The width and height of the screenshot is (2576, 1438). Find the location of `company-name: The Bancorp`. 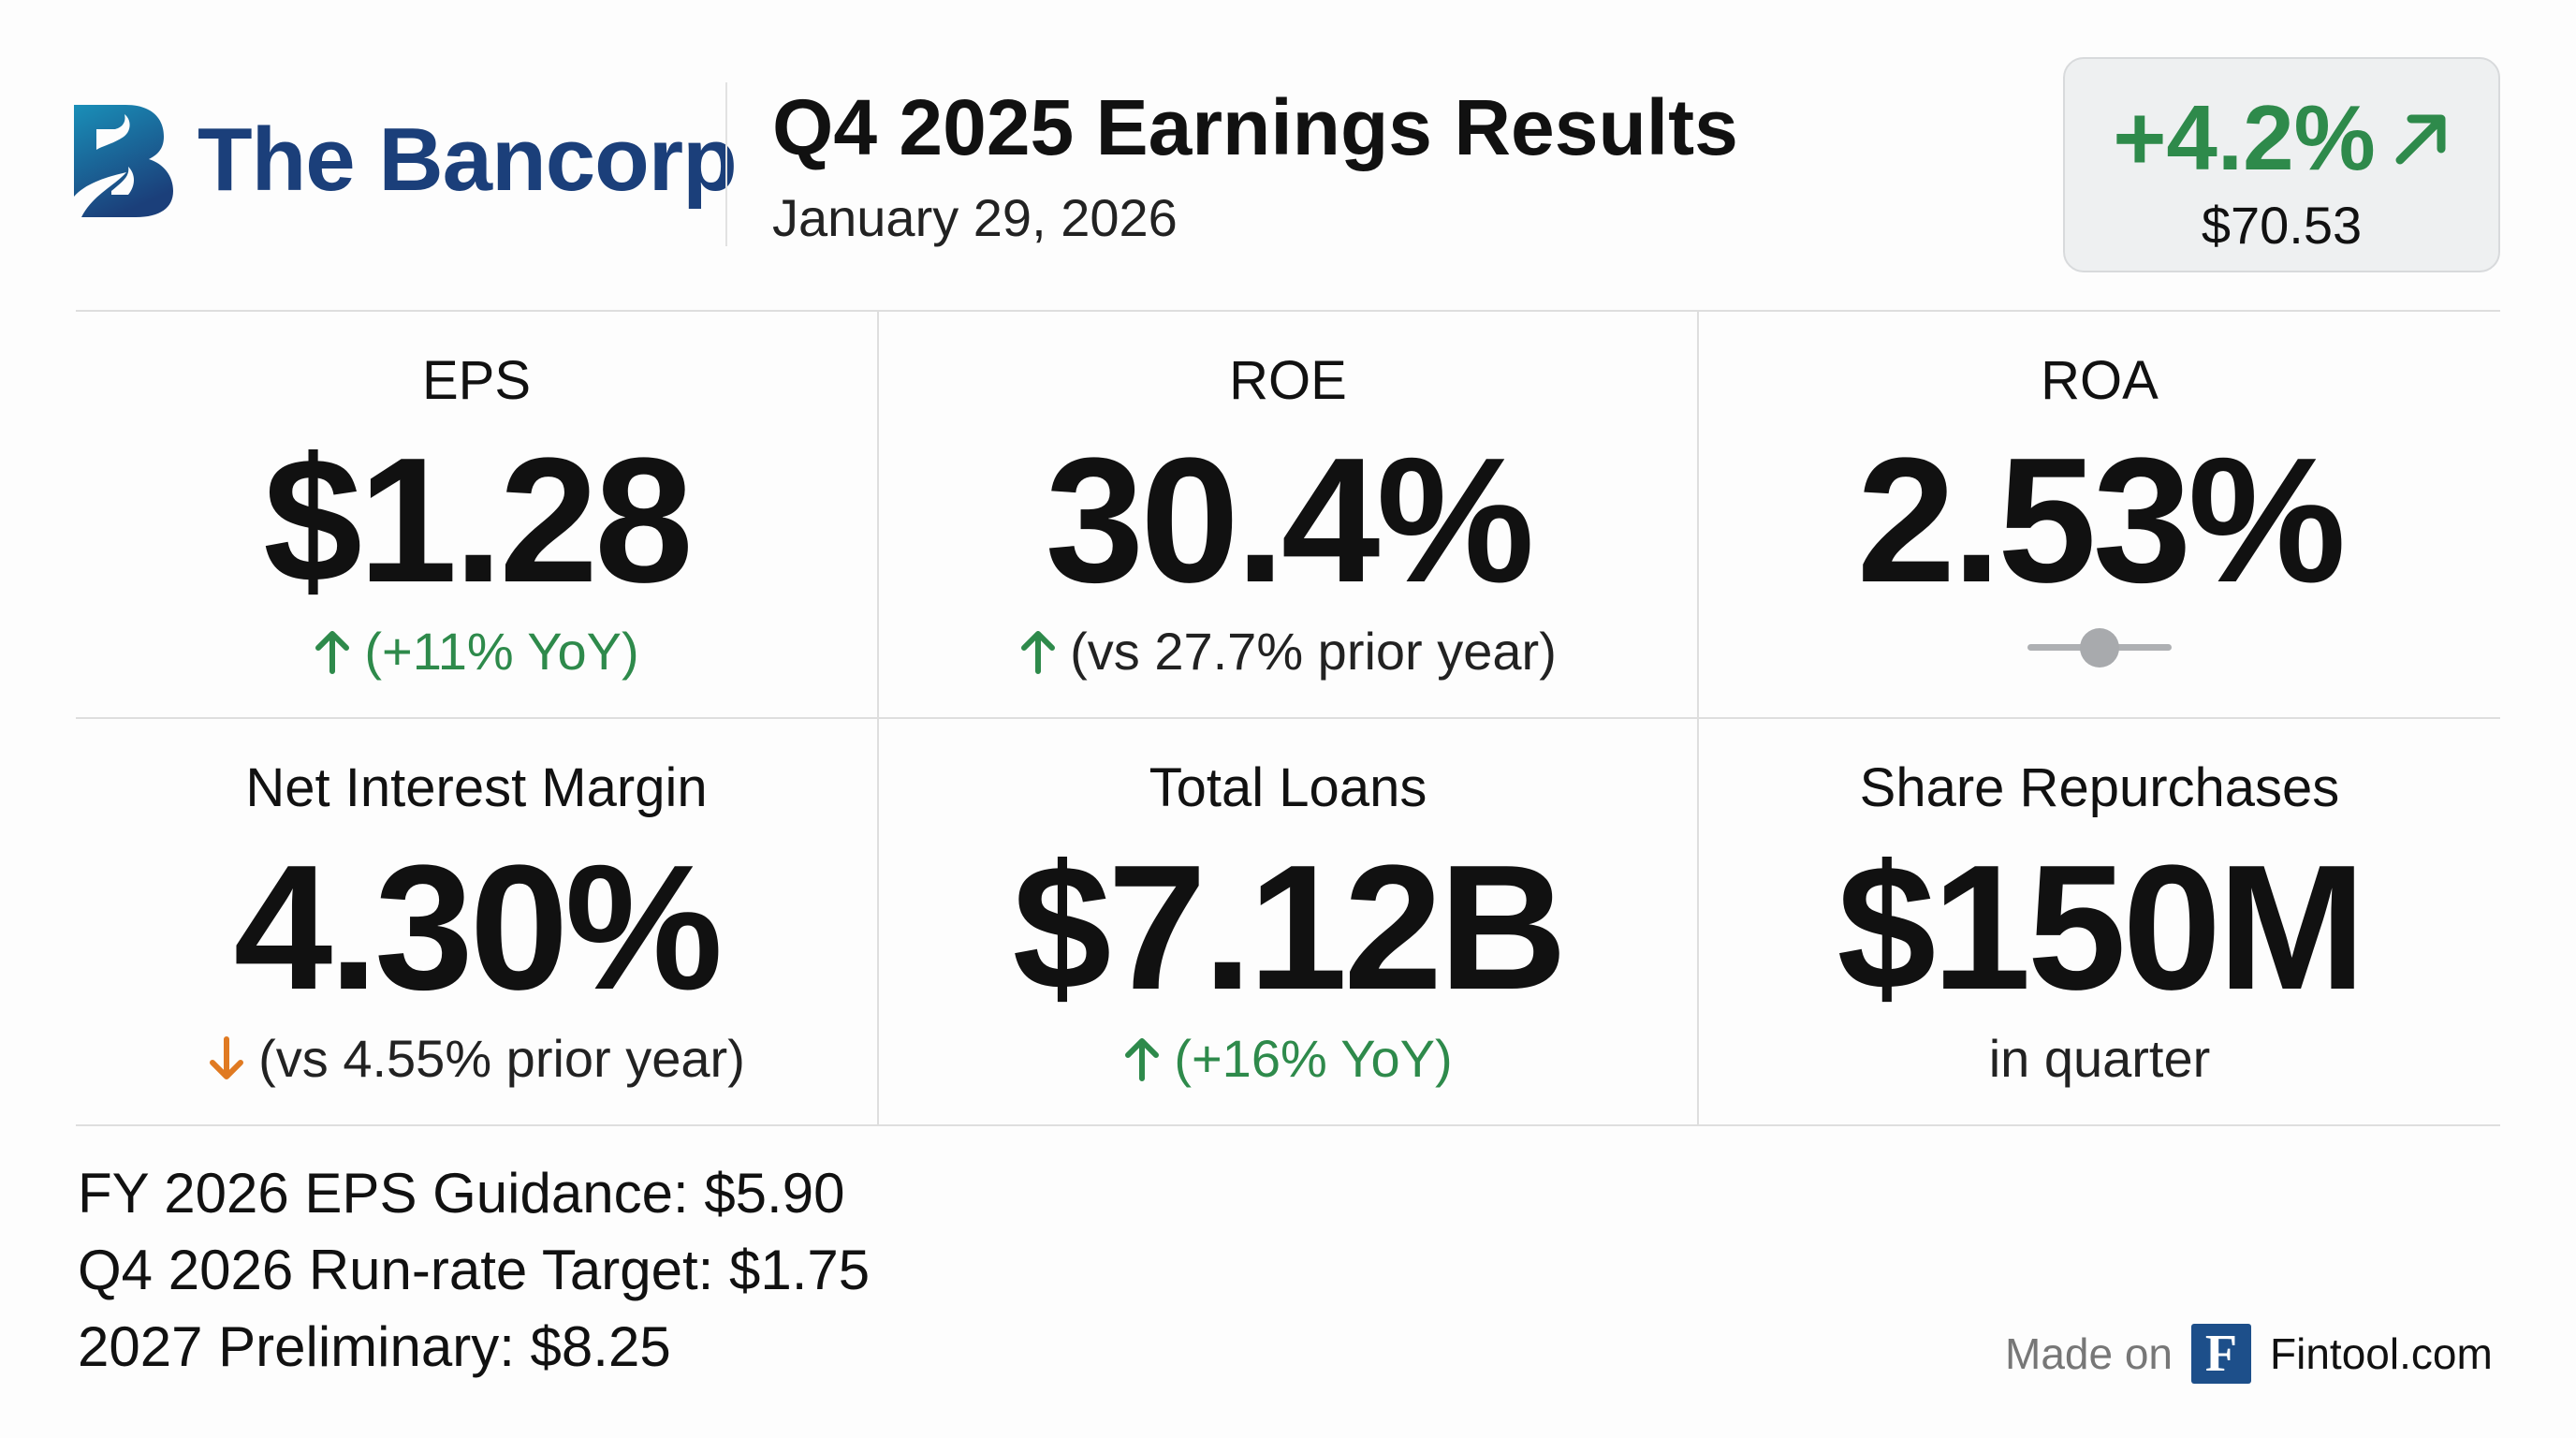

company-name: The Bancorp is located at coordinates (468, 160).